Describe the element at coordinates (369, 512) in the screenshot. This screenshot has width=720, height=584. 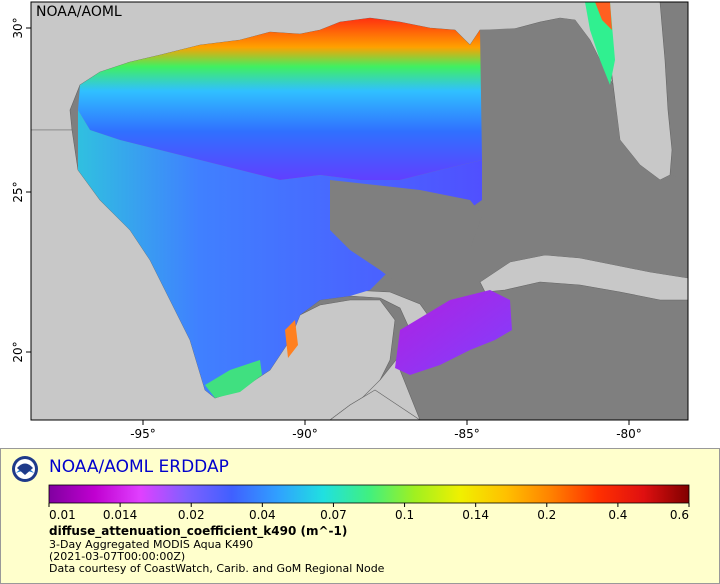
I see `colorbar-ticks: 0.01 0.014 0.02 0.04 0.07 0.1 0.14 0.2 0.4 0.6` at that location.